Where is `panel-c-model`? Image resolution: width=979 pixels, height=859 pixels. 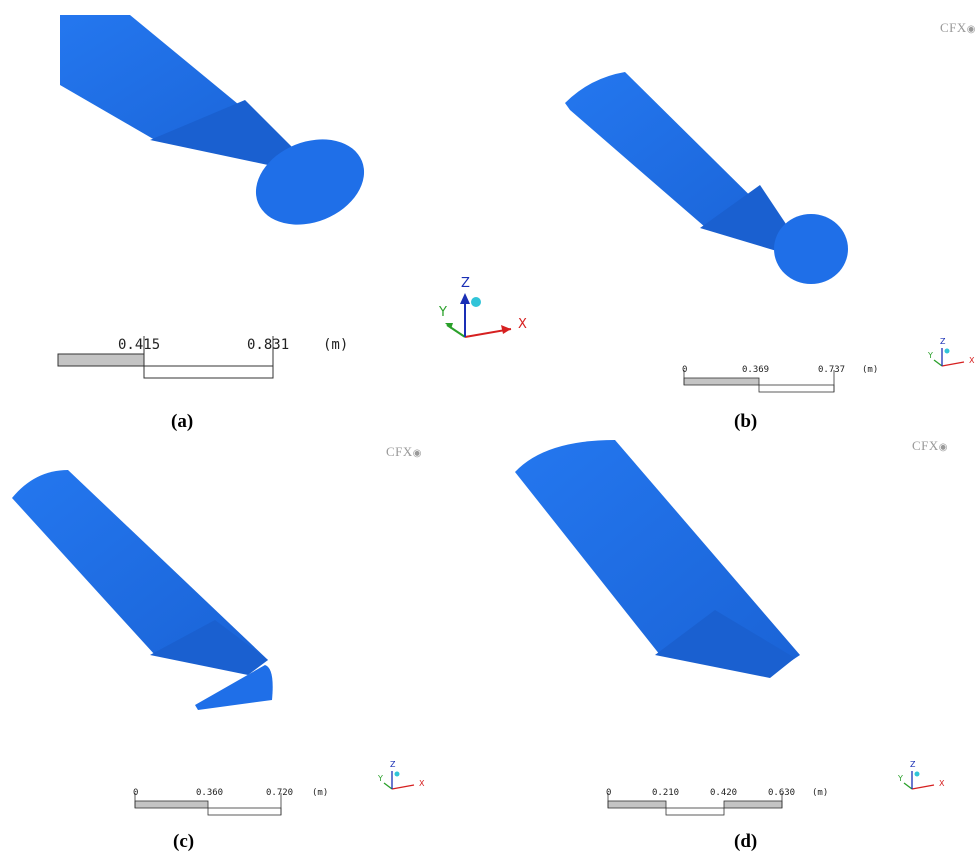 panel-c-model is located at coordinates (142, 590).